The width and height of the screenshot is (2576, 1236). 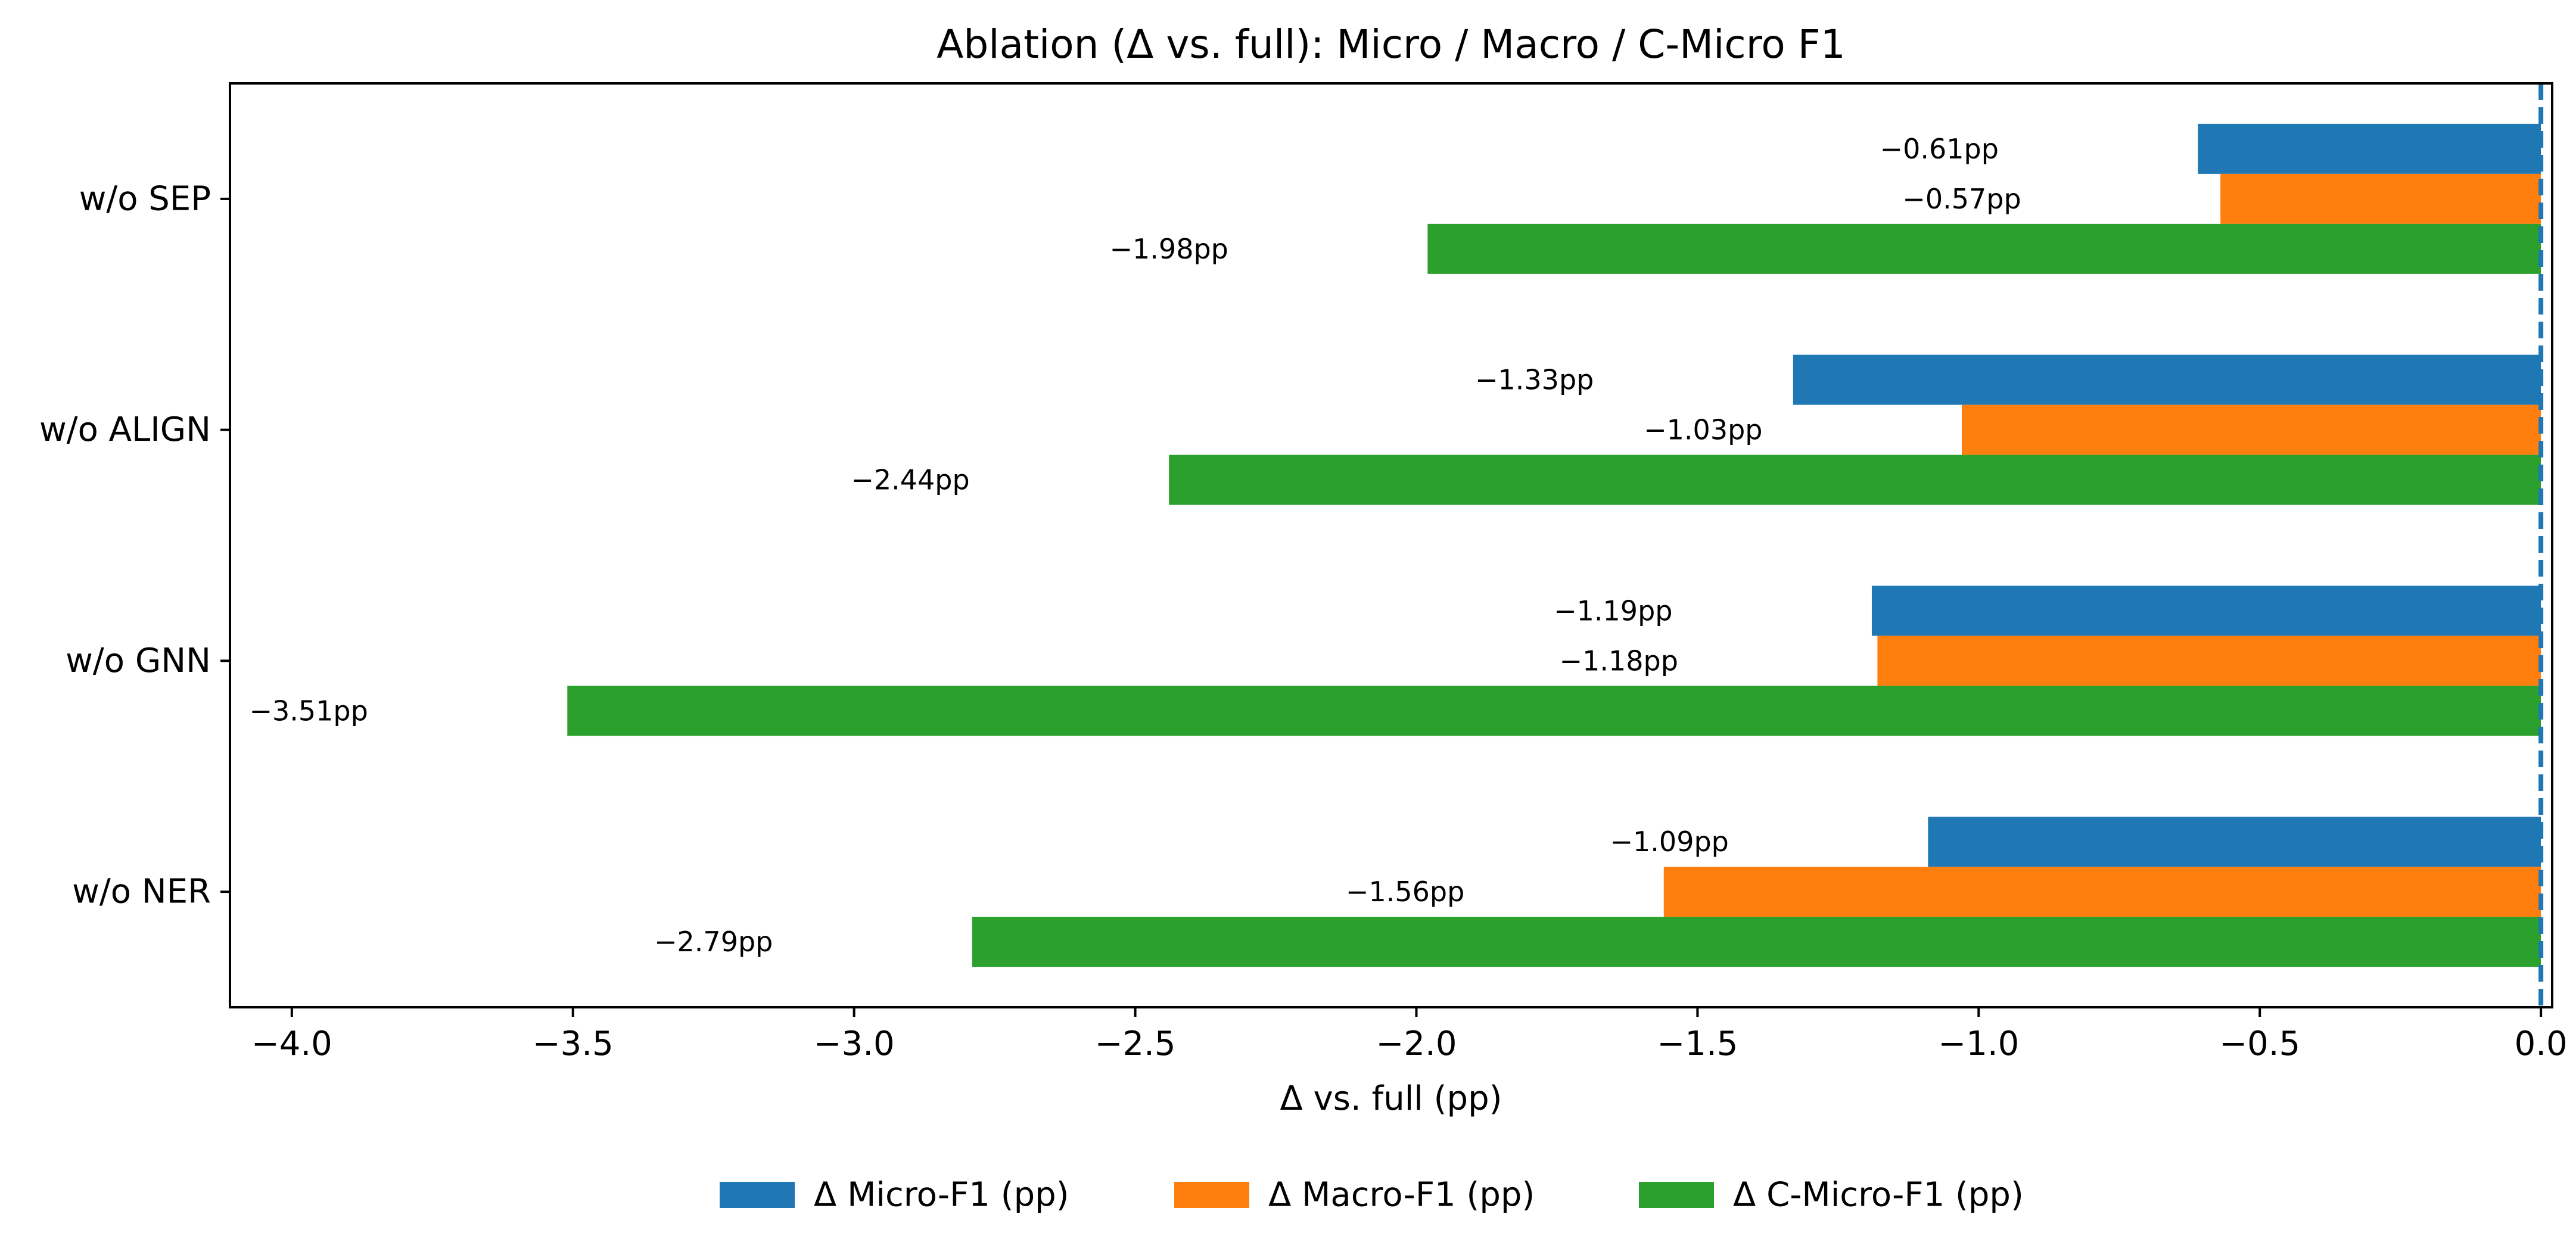 What do you see at coordinates (291, 1044) in the screenshot?
I see `x-tick-label: −4.0` at bounding box center [291, 1044].